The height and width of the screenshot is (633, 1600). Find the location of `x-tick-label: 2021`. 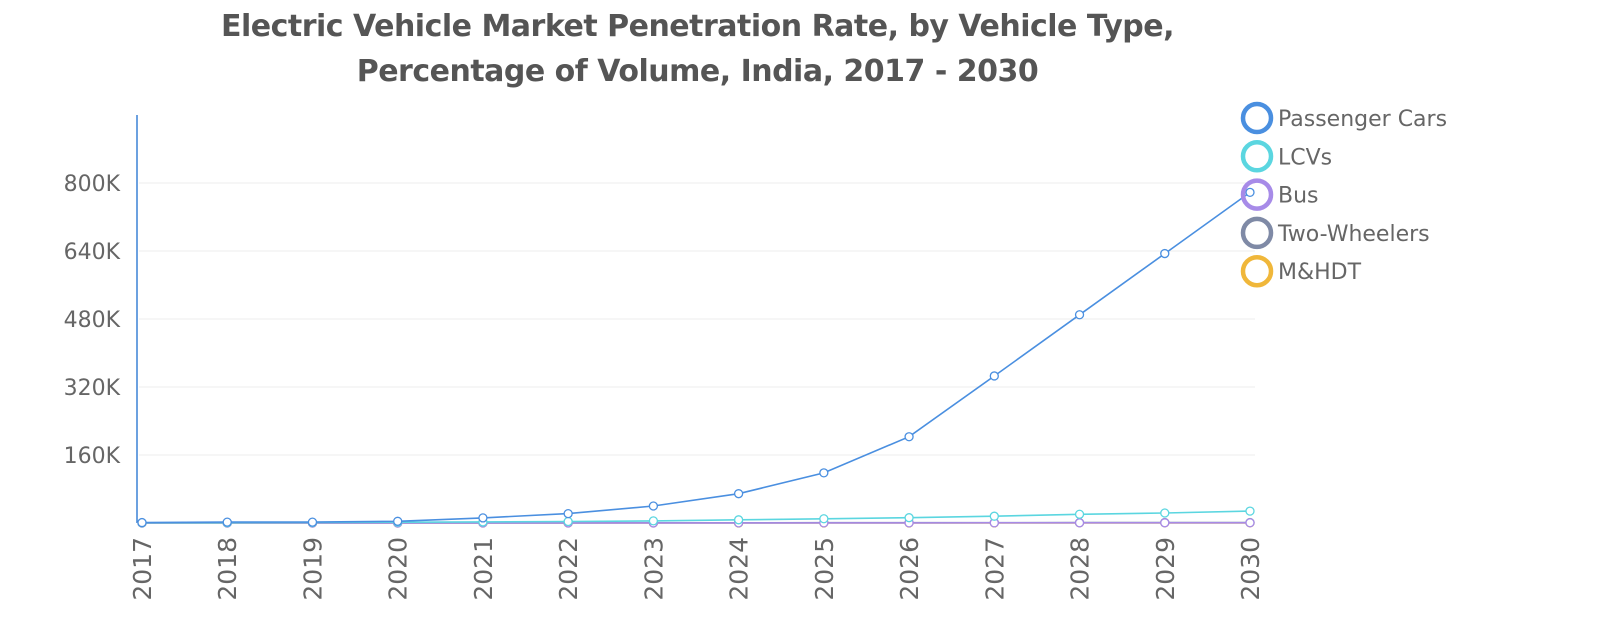

x-tick-label: 2021 is located at coordinates (483, 569).